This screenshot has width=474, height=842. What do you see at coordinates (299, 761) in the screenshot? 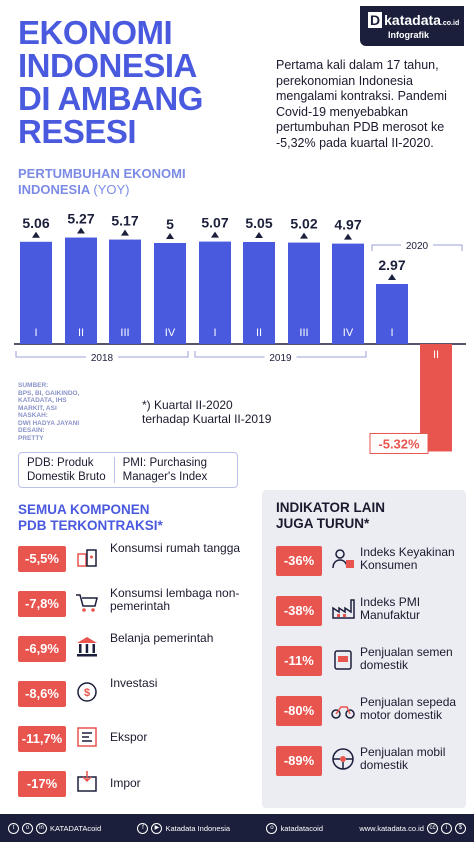
I see `indicator-value: -89%` at bounding box center [299, 761].